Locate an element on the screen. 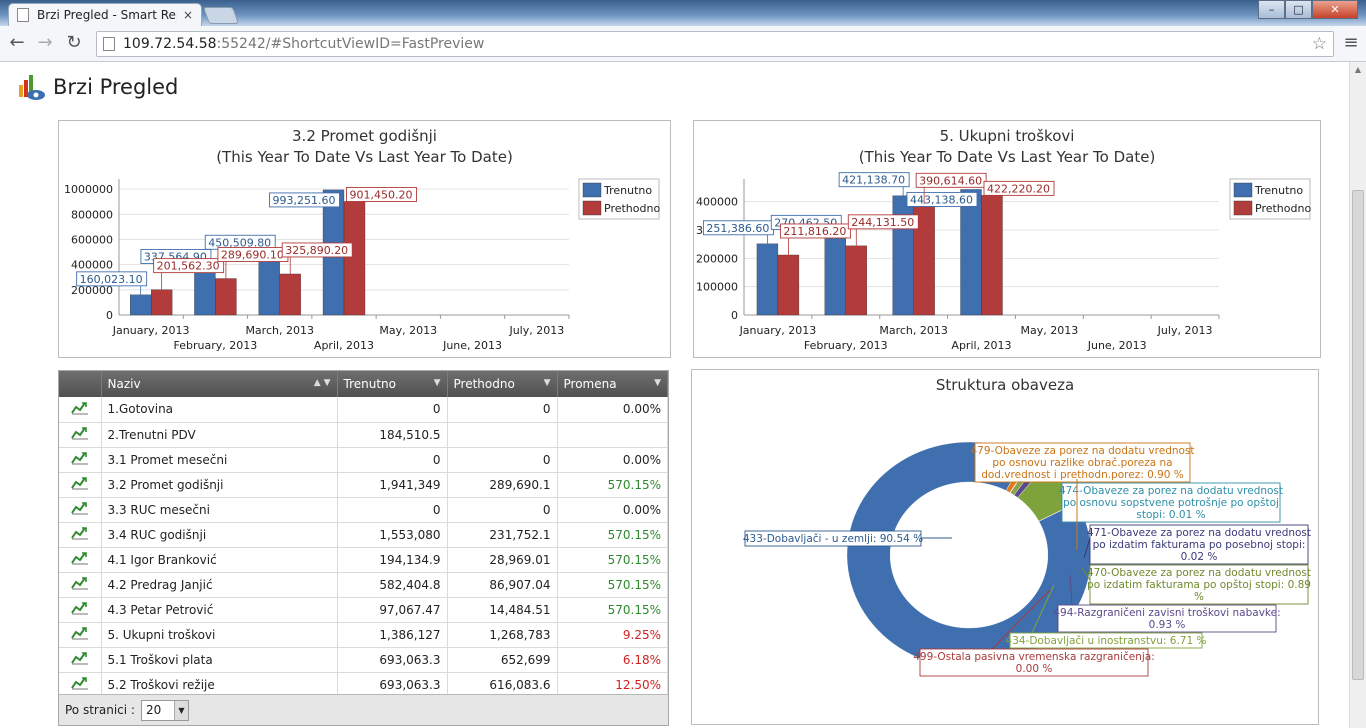  table-row: 2.Trenutni PDV 184,510.5 is located at coordinates (363, 435).